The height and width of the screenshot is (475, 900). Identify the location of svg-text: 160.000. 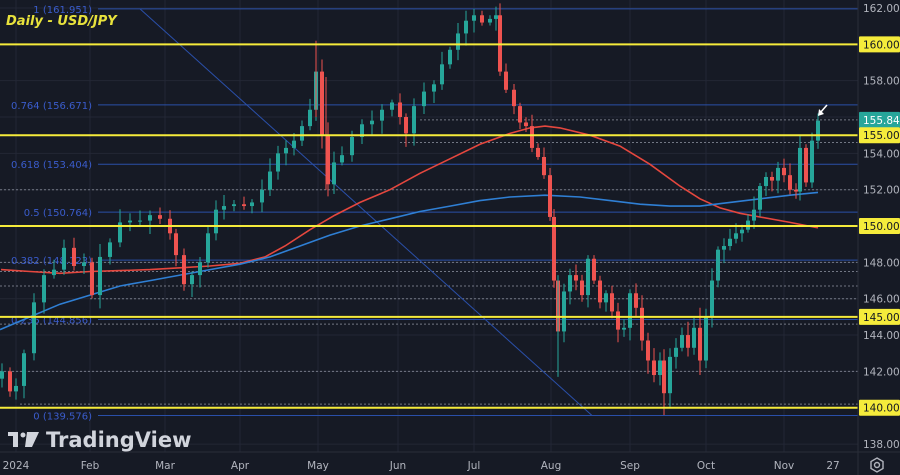
(881, 45).